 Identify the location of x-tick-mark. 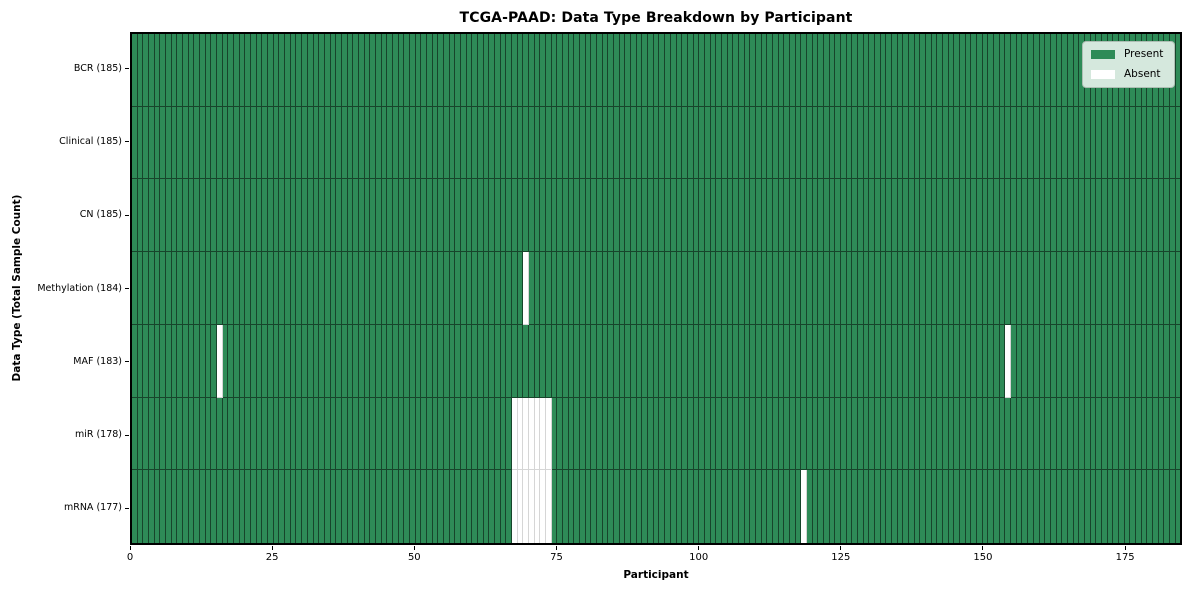
(556, 548).